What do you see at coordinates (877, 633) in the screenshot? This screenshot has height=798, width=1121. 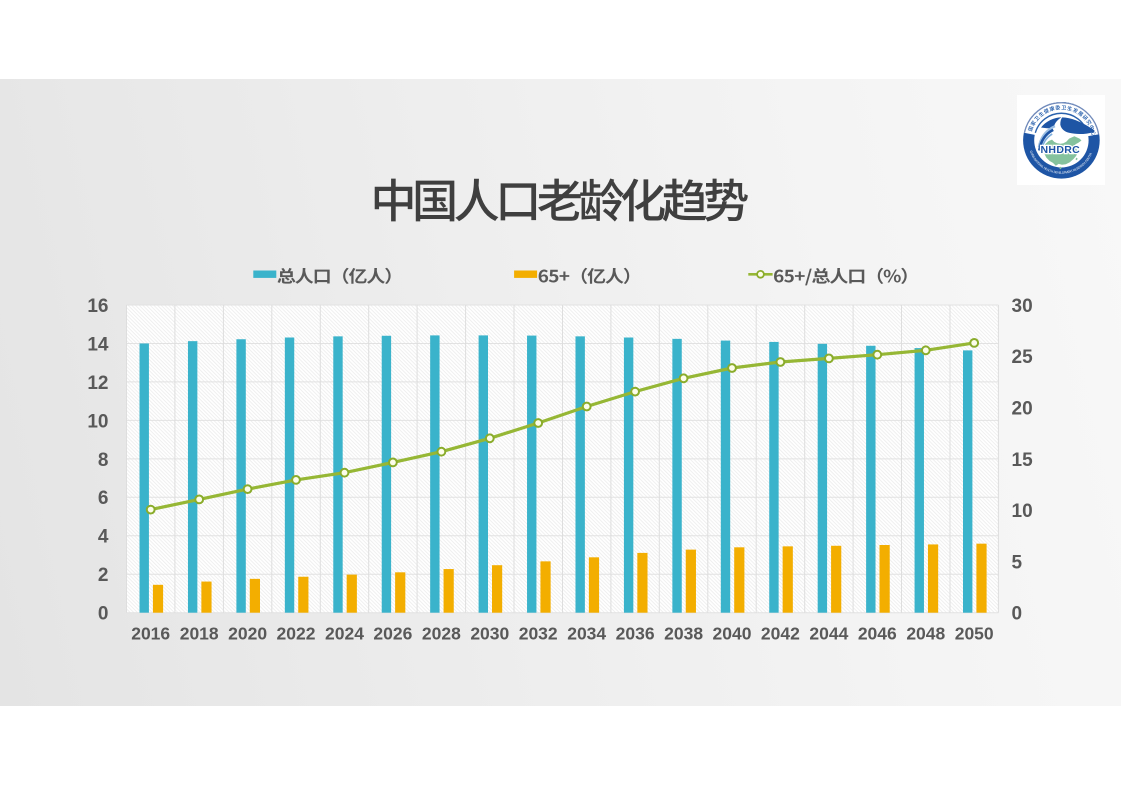 I see `svg-text: 2046` at bounding box center [877, 633].